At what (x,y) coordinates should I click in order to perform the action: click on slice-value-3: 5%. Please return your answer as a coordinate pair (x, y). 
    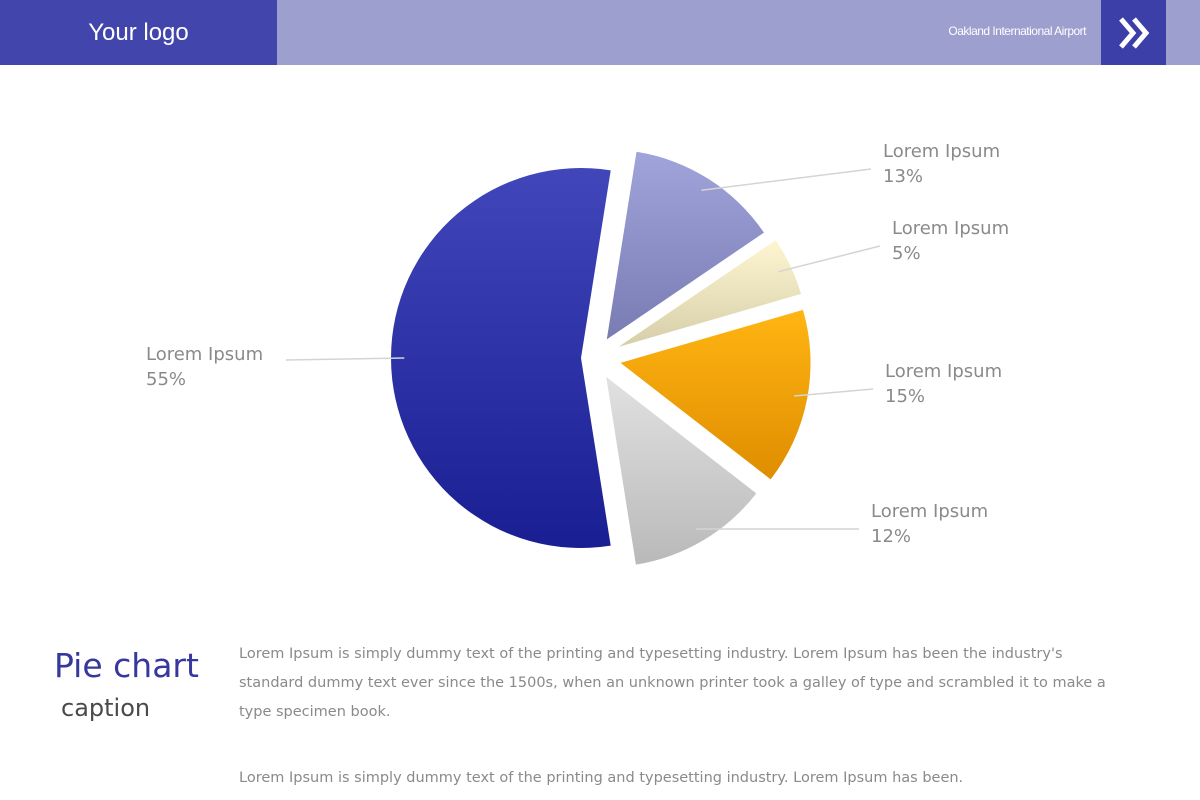
    Looking at the image, I should click on (906, 253).